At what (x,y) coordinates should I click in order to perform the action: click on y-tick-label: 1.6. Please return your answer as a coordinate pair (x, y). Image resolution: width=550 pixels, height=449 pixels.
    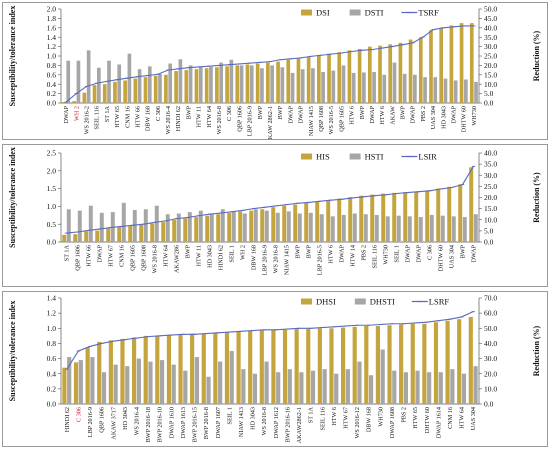
    Looking at the image, I should click on (52, 27).